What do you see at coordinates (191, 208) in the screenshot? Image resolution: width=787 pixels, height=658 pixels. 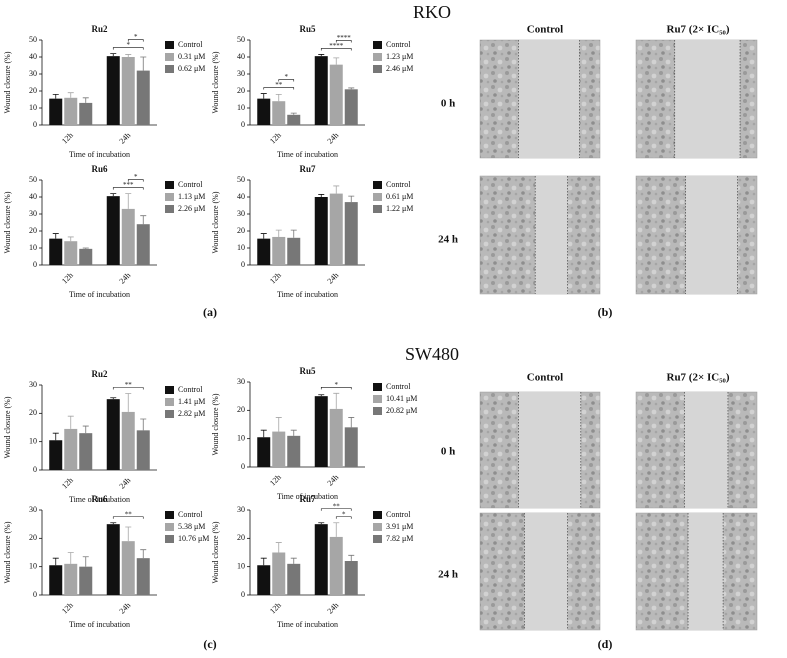 I see `legend-label: 2.26 μM` at bounding box center [191, 208].